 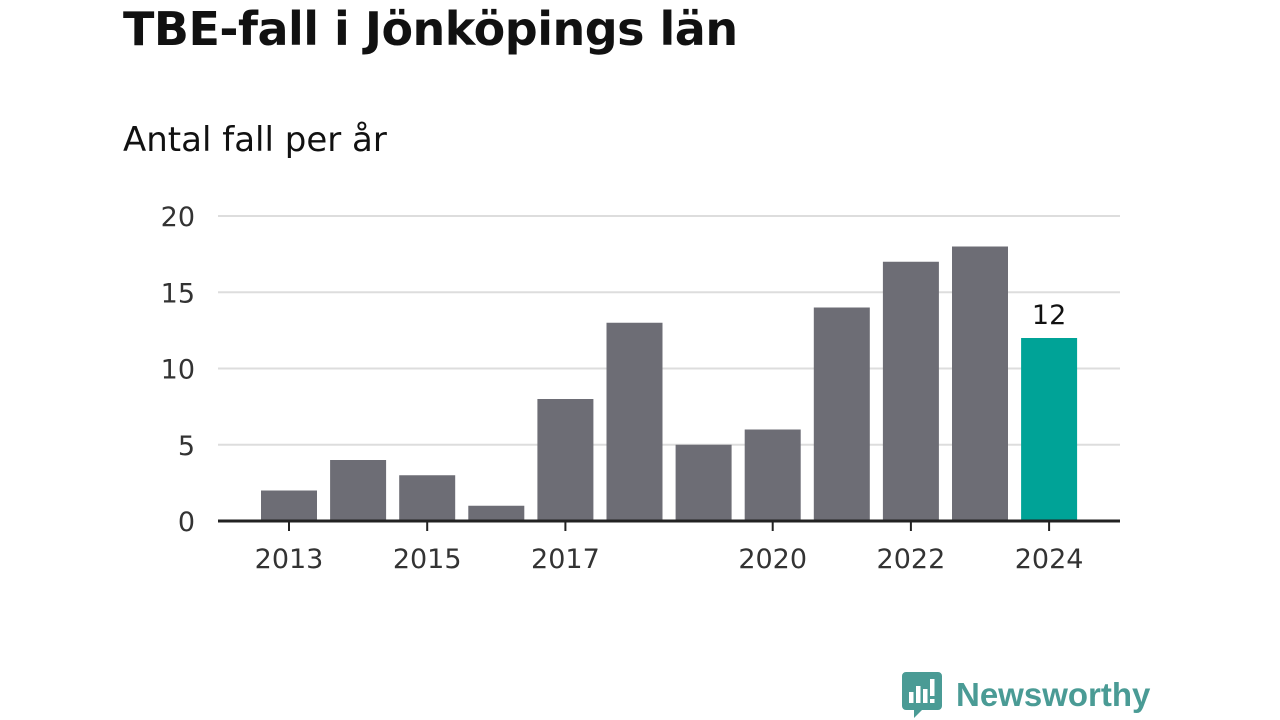 What do you see at coordinates (289, 559) in the screenshot?
I see `x-tick-label: 2013` at bounding box center [289, 559].